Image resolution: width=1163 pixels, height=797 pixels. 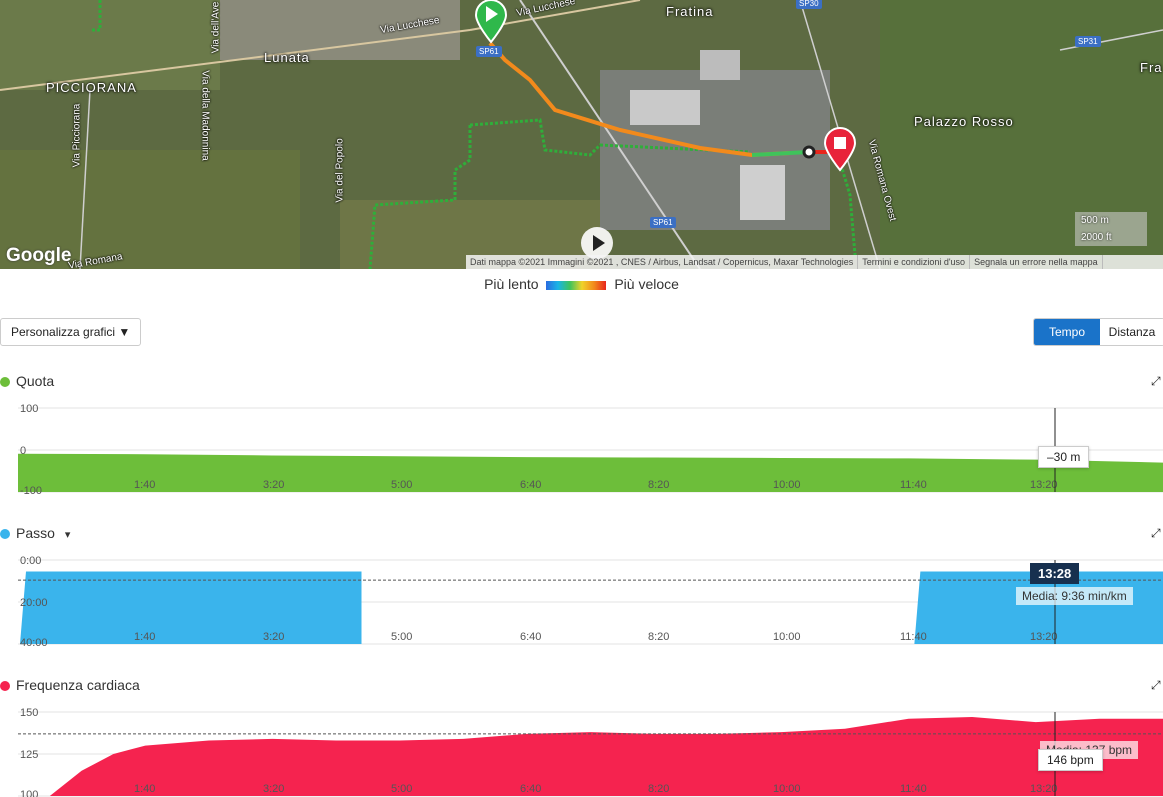 What do you see at coordinates (77, 135) in the screenshot?
I see `road-label: Via Picciorana` at bounding box center [77, 135].